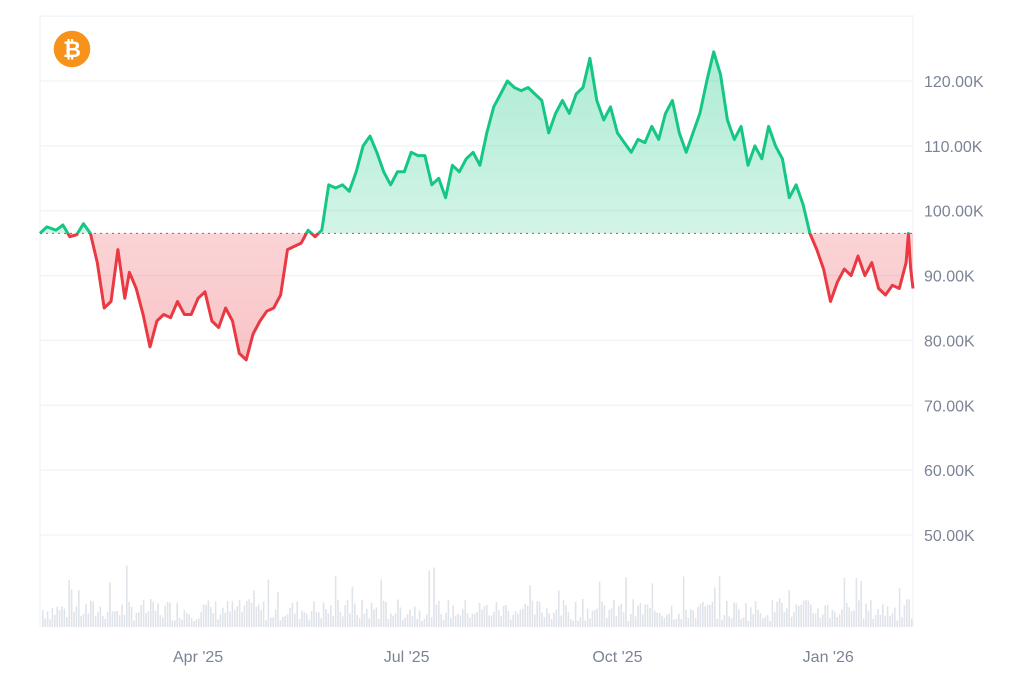 Image resolution: width=1024 pixels, height=683 pixels. I want to click on y-tick-label: 90.00K, so click(949, 277).